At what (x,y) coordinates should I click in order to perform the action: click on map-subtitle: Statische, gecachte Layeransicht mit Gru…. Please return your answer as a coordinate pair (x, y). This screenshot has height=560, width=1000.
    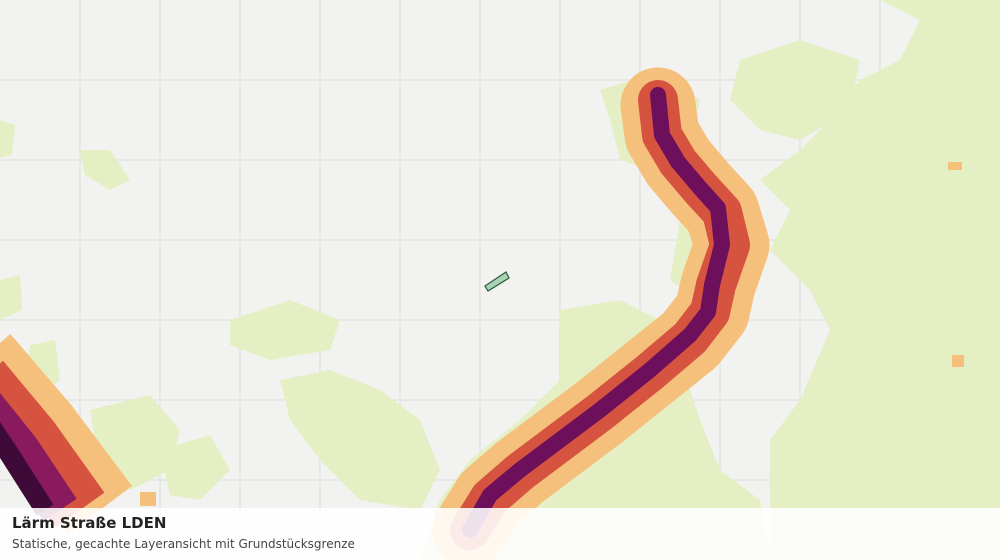
    Looking at the image, I should click on (183, 544).